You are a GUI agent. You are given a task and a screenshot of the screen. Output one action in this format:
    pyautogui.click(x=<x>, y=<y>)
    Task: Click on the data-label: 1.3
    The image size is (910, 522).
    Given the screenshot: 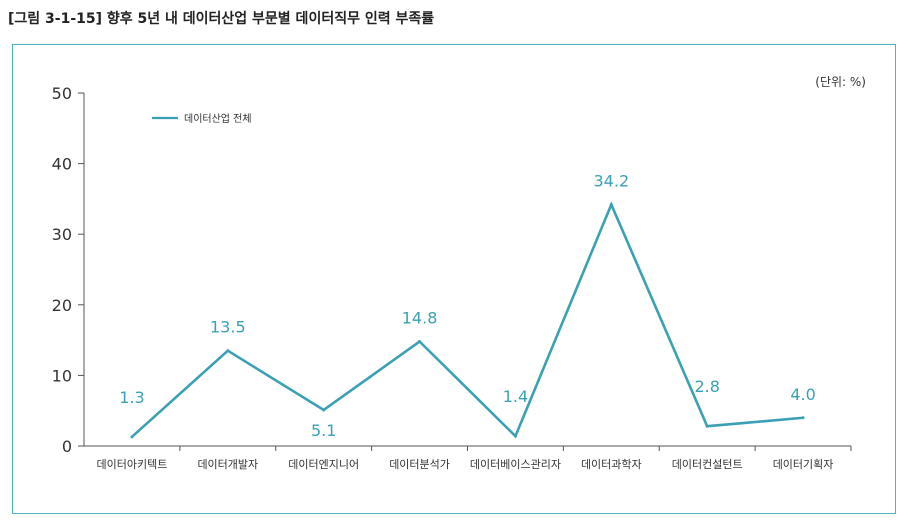 What is the action you would take?
    pyautogui.click(x=131, y=397)
    